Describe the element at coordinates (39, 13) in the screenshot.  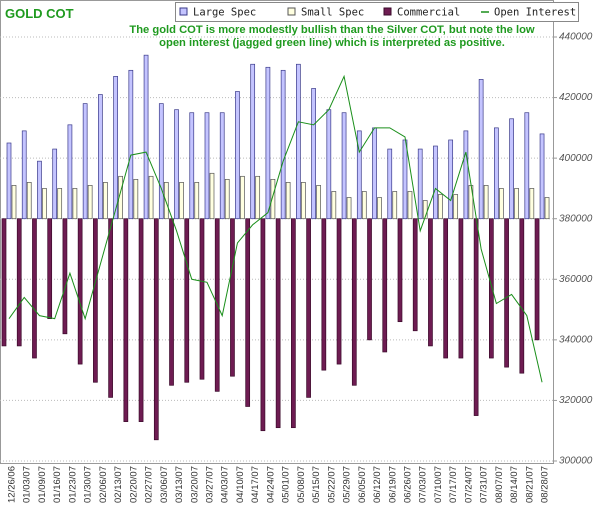
I see `chart-title: GOLD COT` at that location.